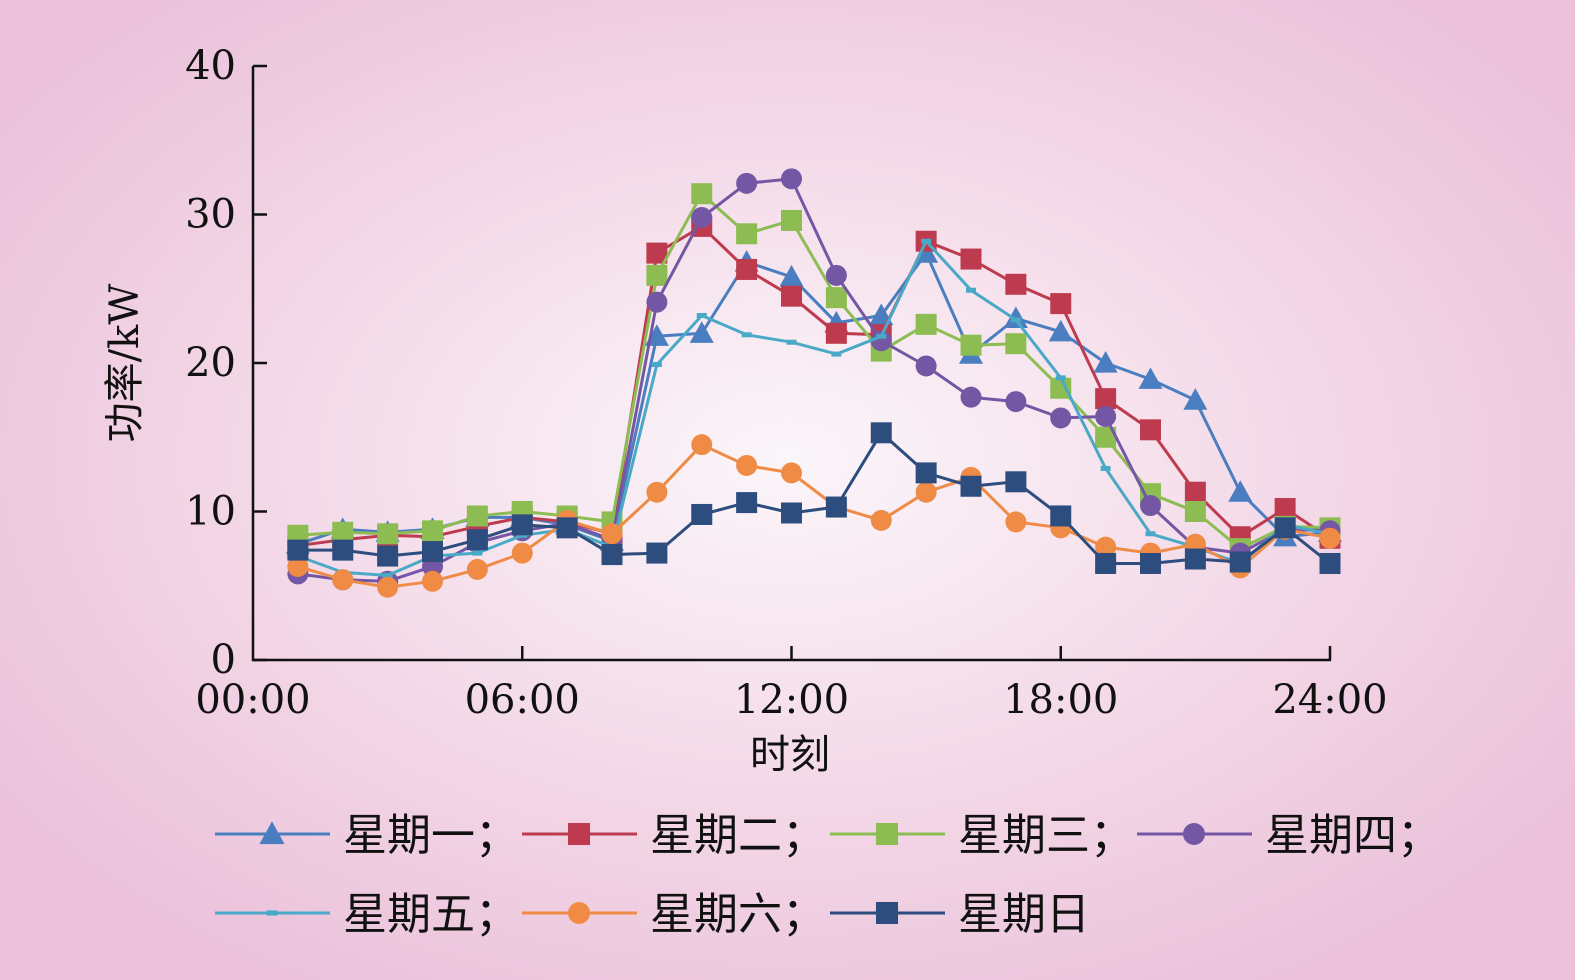 The image size is (1575, 980). Describe the element at coordinates (210, 66) in the screenshot. I see `y-tick-label: 40` at that location.